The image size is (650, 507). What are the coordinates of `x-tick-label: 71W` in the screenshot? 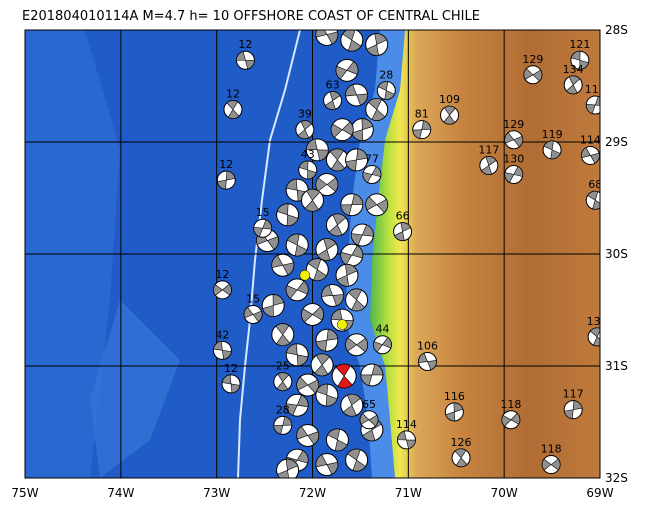 It's located at (408, 493).